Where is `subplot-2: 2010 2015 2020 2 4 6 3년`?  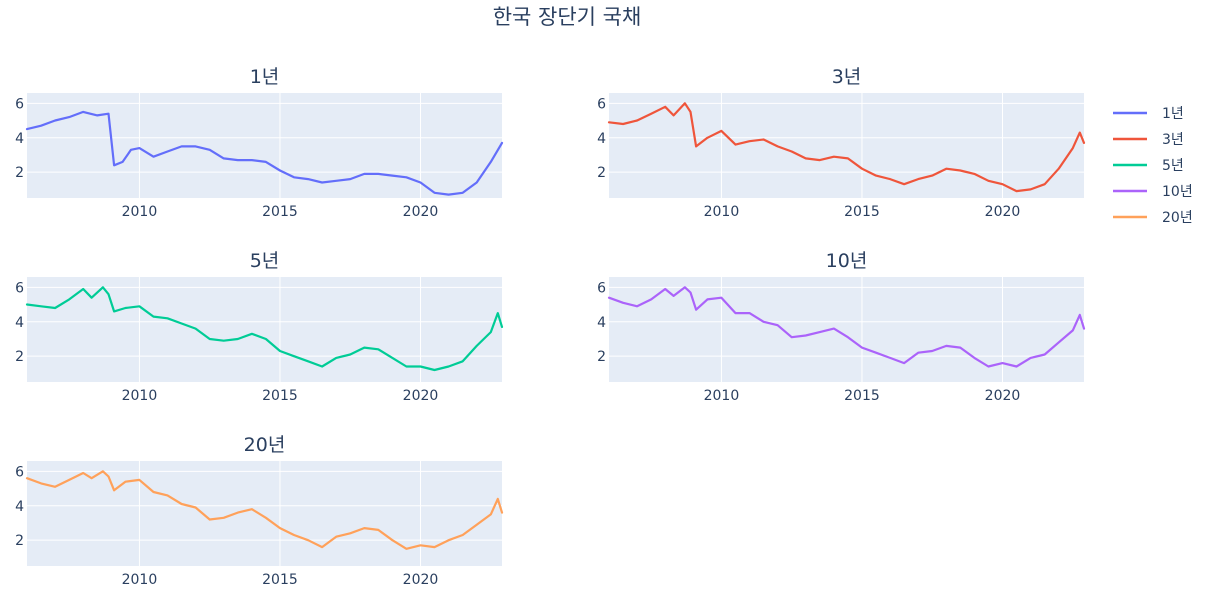 subplot-2: 2010 2015 2020 2 4 6 3년 is located at coordinates (841, 143).